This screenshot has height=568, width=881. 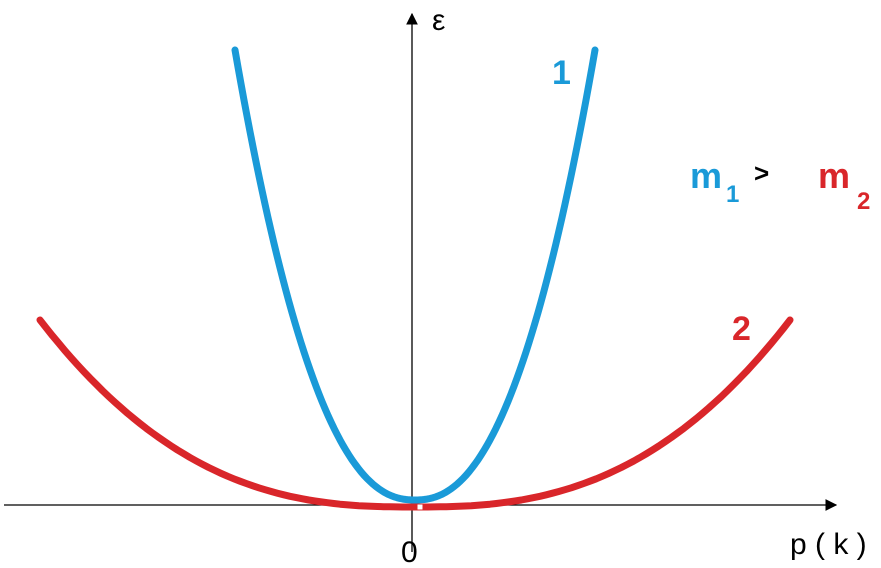 What do you see at coordinates (834, 175) in the screenshot?
I see `mass-2-symbol: m` at bounding box center [834, 175].